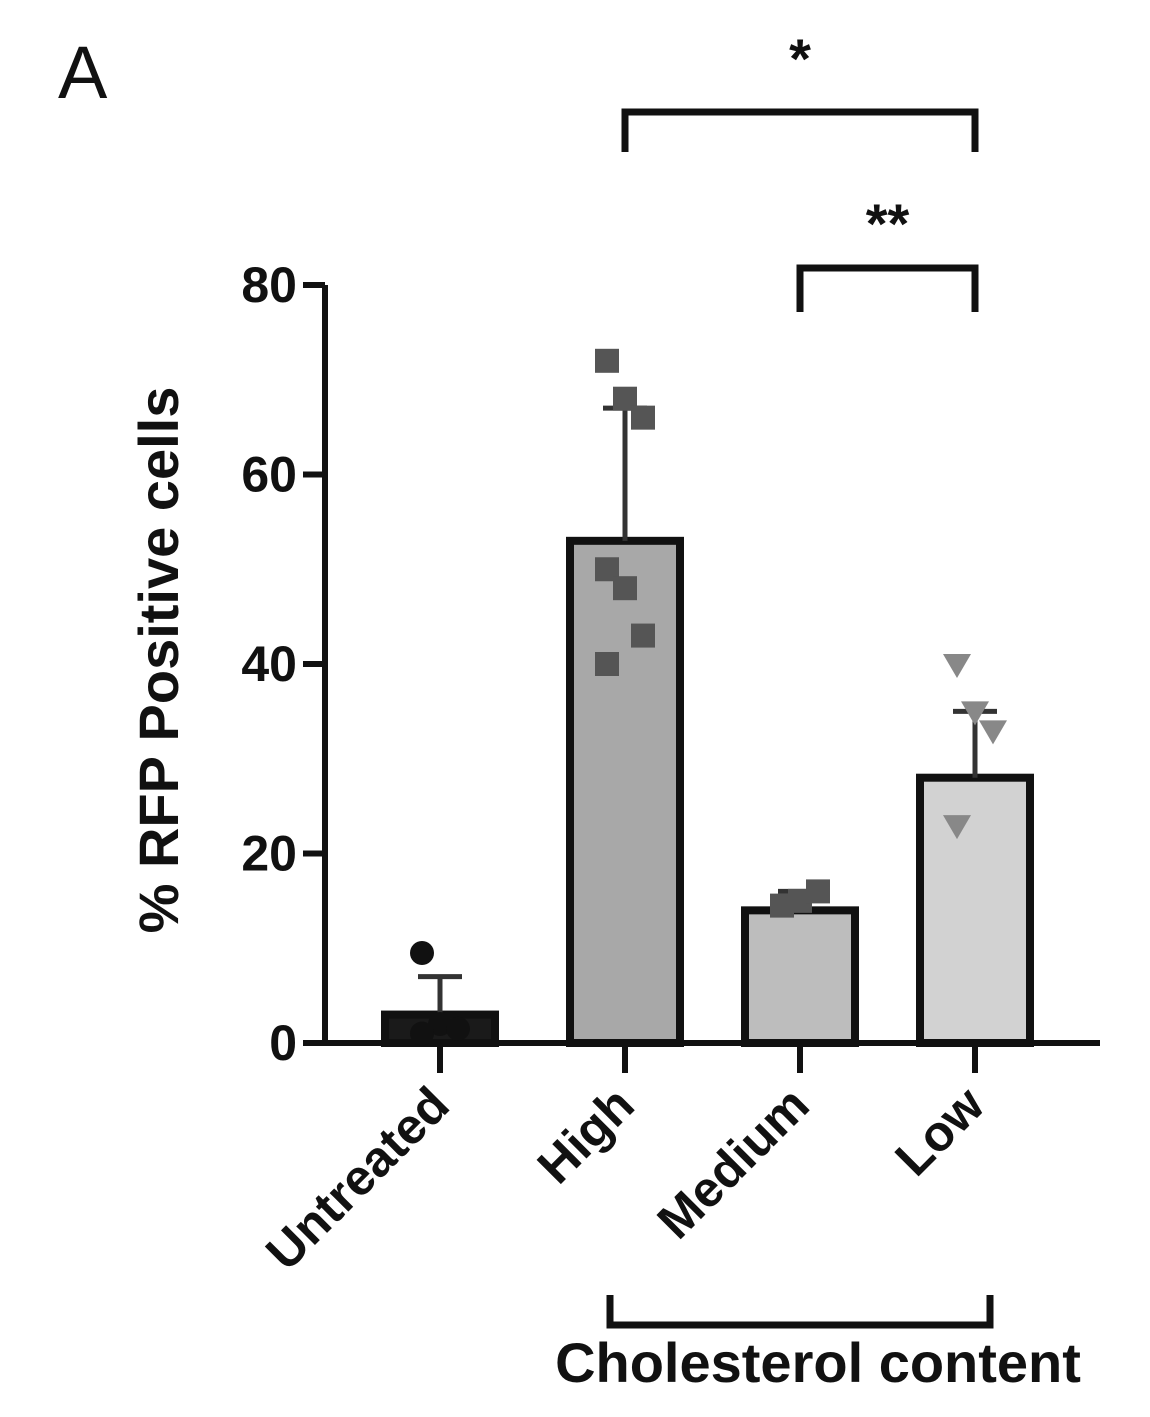 The width and height of the screenshot is (1150, 1417). What do you see at coordinates (888, 223) in the screenshot?
I see `significance-label: **` at bounding box center [888, 223].